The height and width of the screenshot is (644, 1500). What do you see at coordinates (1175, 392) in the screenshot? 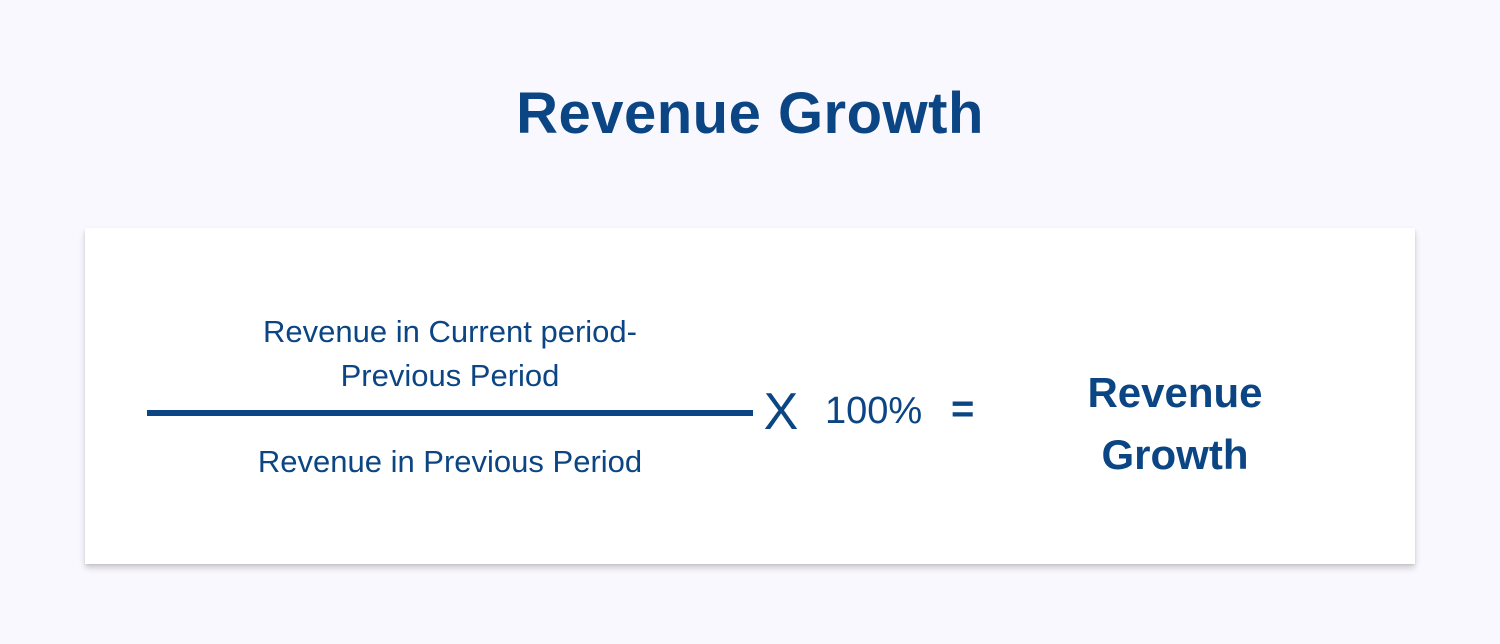
I see `result-line-1: Revenue` at bounding box center [1175, 392].